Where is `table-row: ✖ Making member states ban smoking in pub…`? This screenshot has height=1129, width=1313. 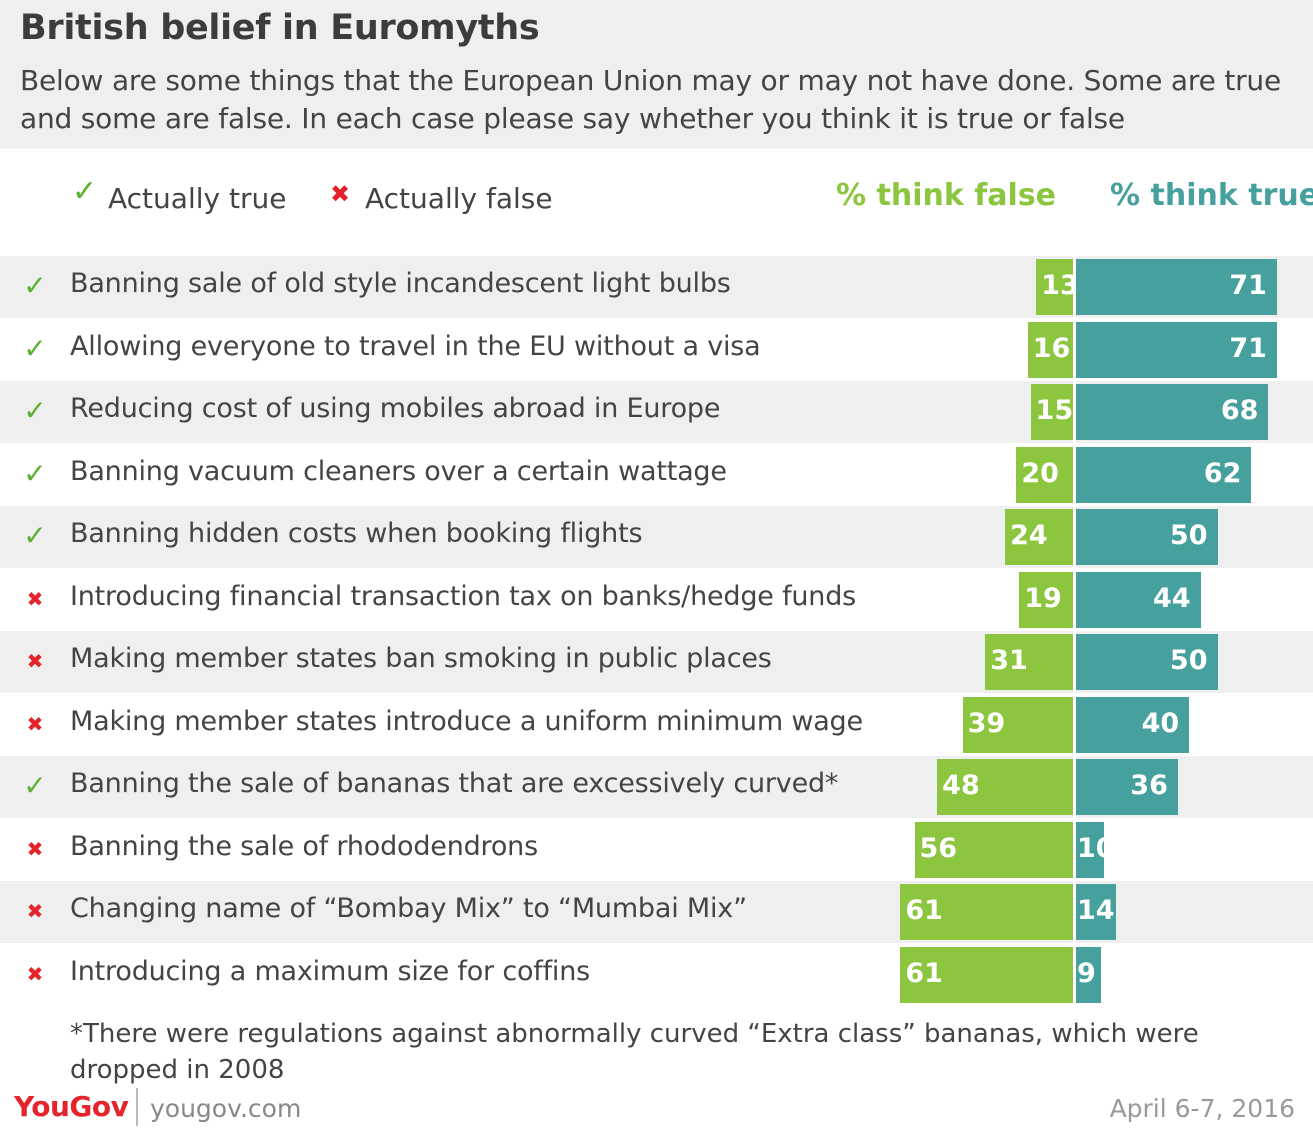 table-row: ✖ Making member states ban smoking in pub… is located at coordinates (656, 662).